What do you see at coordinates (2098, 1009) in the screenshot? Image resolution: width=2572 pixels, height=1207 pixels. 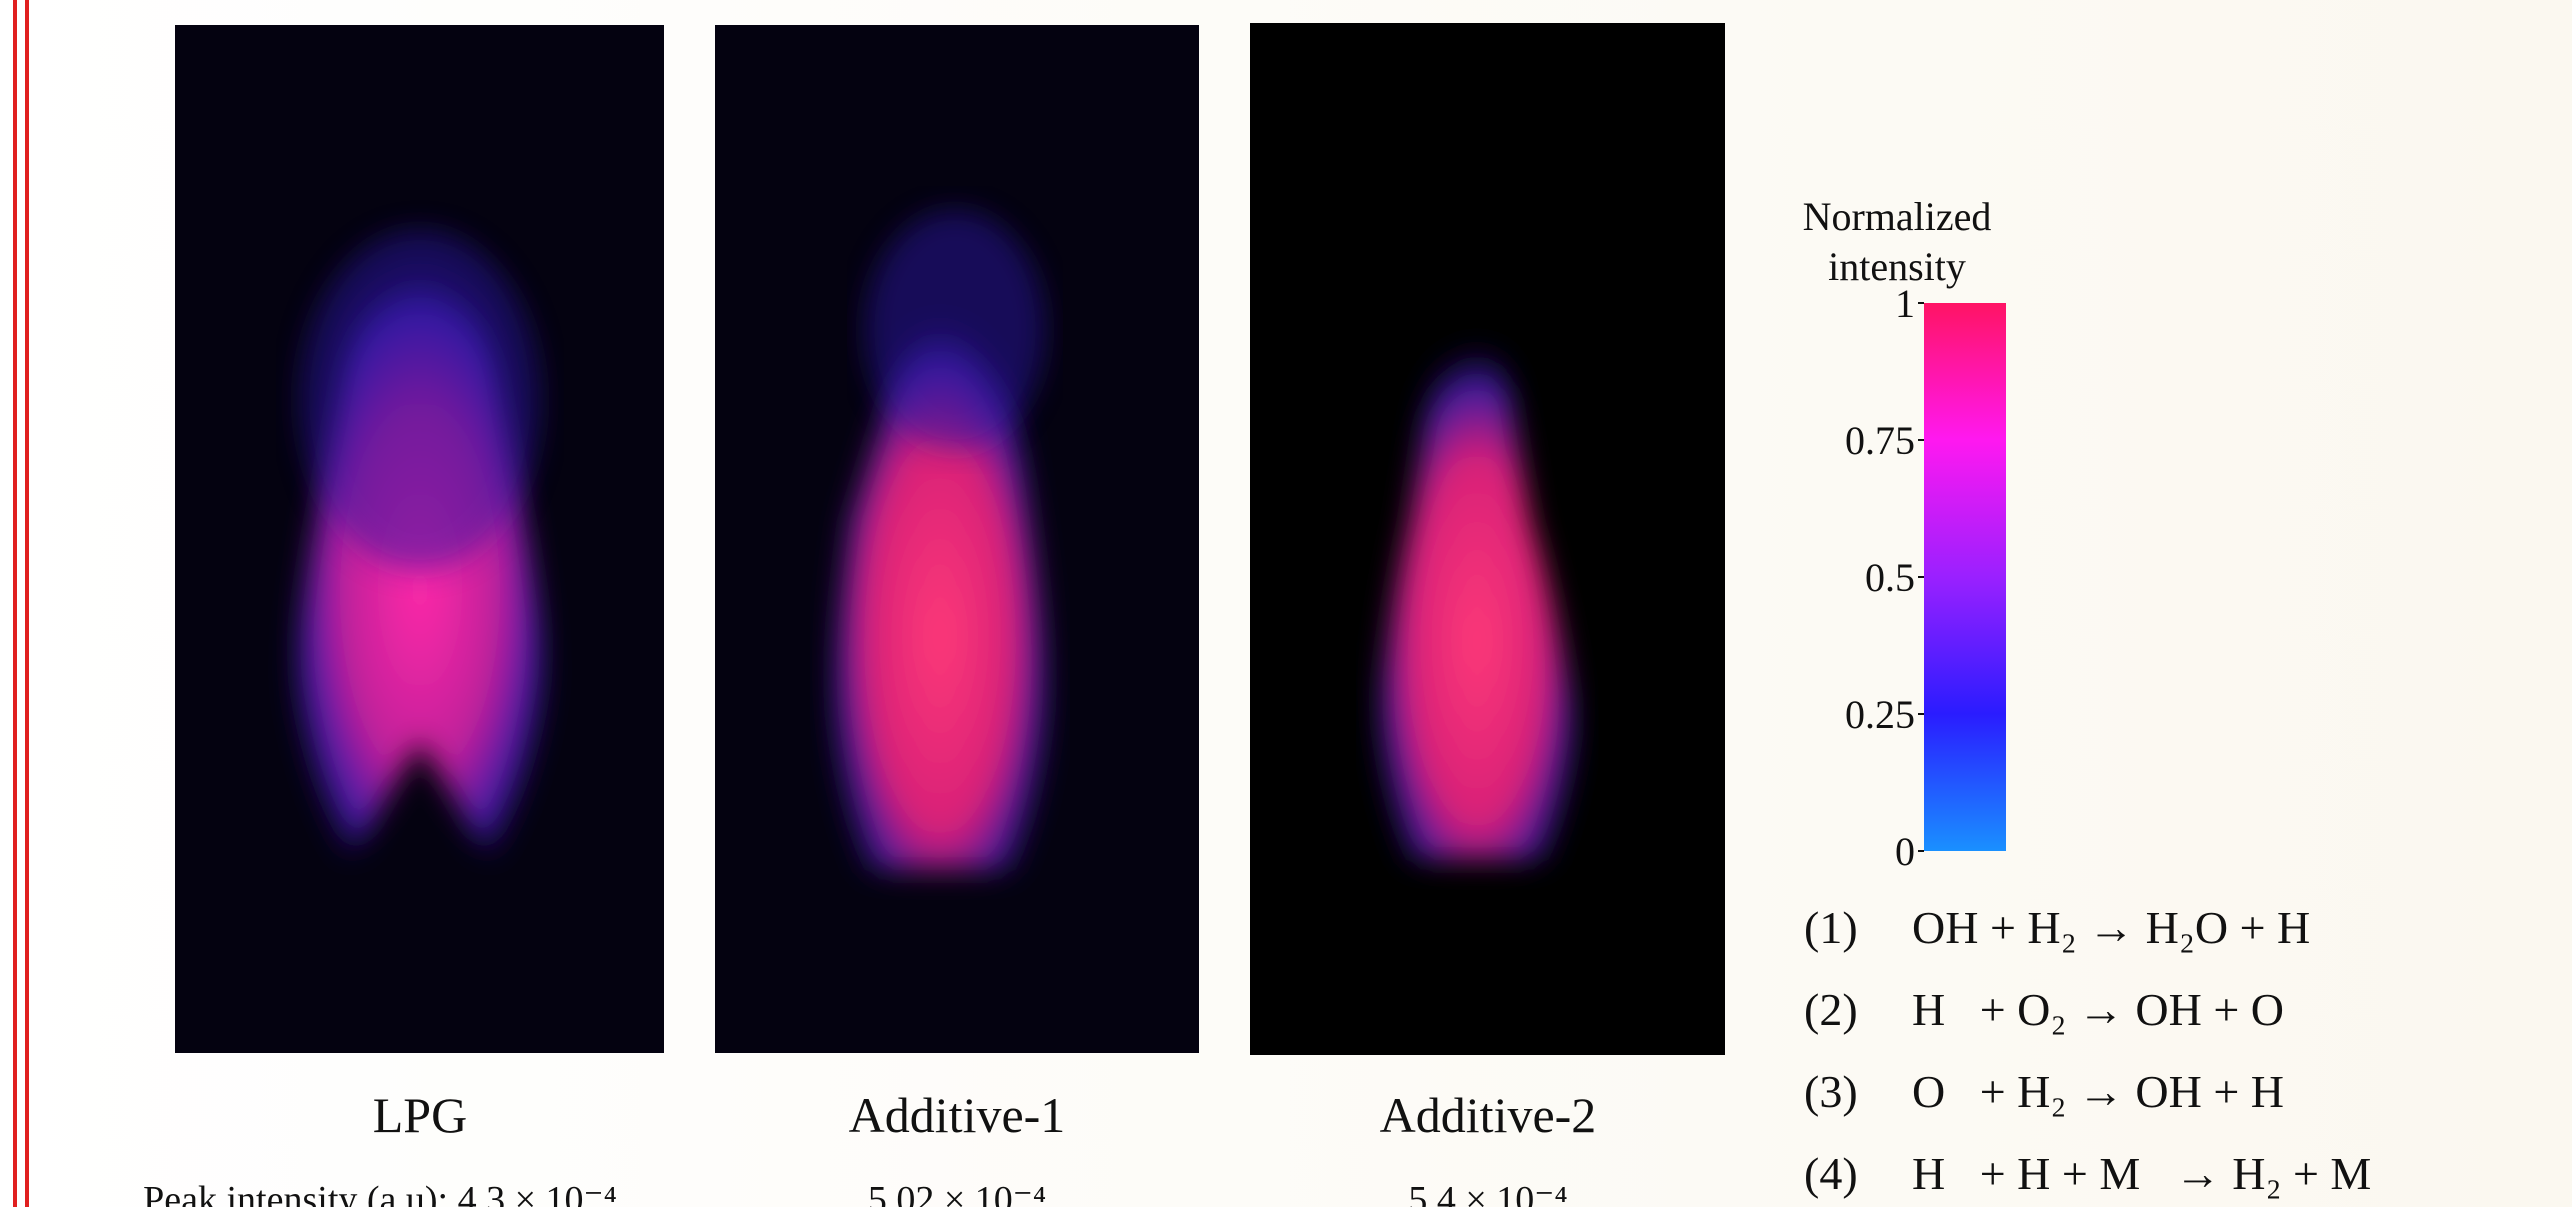 I see `reaction-equation: H + O₂ → OH + O` at bounding box center [2098, 1009].